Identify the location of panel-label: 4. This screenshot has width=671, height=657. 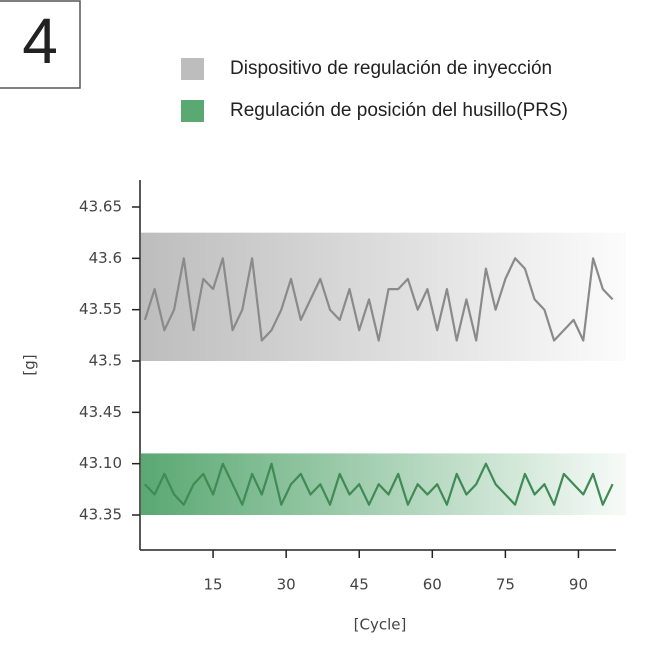
(40, 41).